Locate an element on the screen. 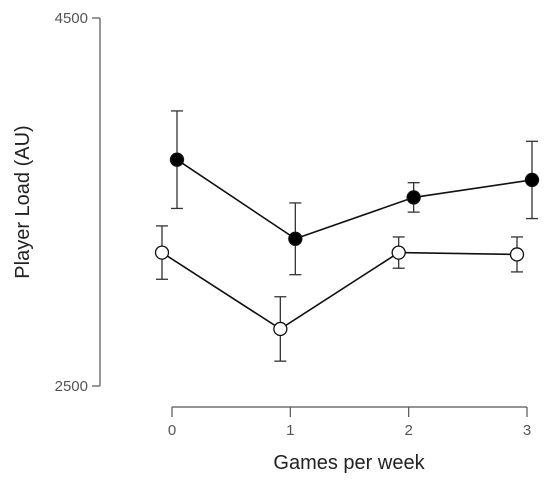 This screenshot has height=485, width=550. x-tick-label: 3 is located at coordinates (527, 430).